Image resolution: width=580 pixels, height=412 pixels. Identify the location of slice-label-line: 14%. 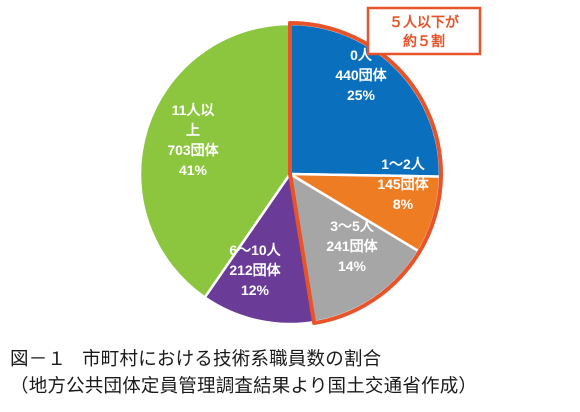
(352, 266).